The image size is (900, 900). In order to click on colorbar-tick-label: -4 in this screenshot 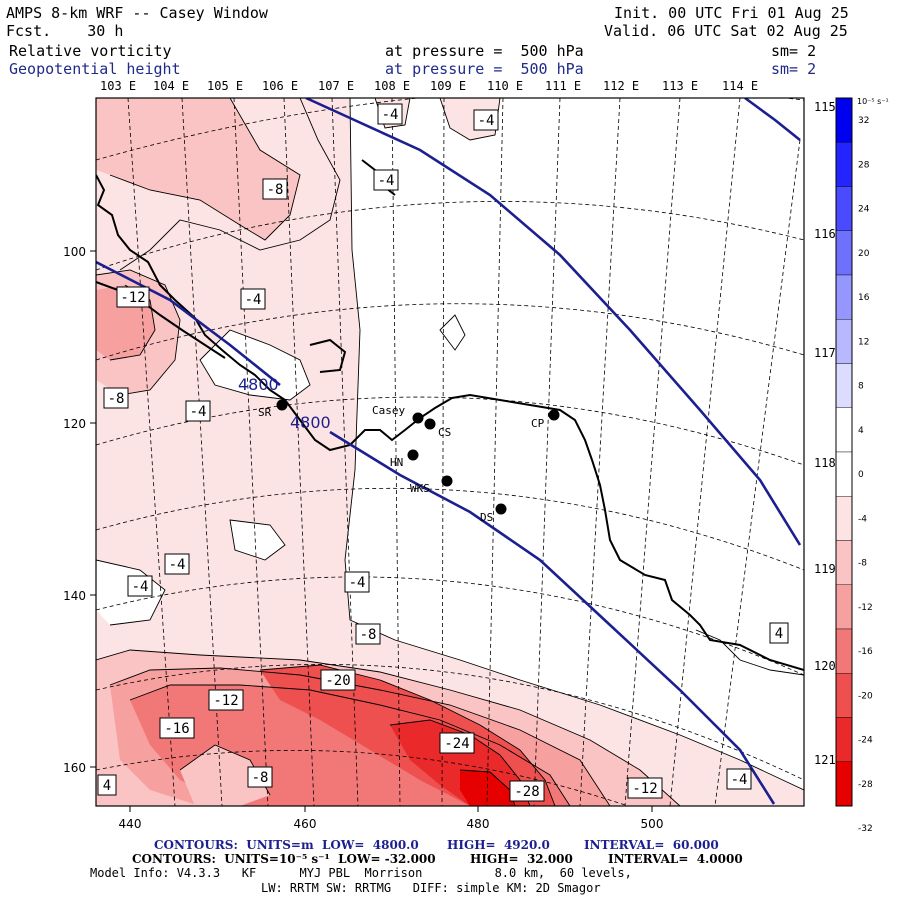, I will do `click(862, 519)`.